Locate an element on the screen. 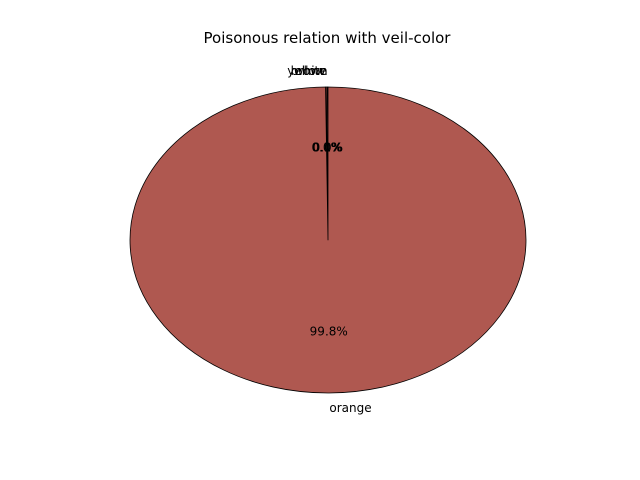  slice-label-orange: orange is located at coordinates (350, 408).